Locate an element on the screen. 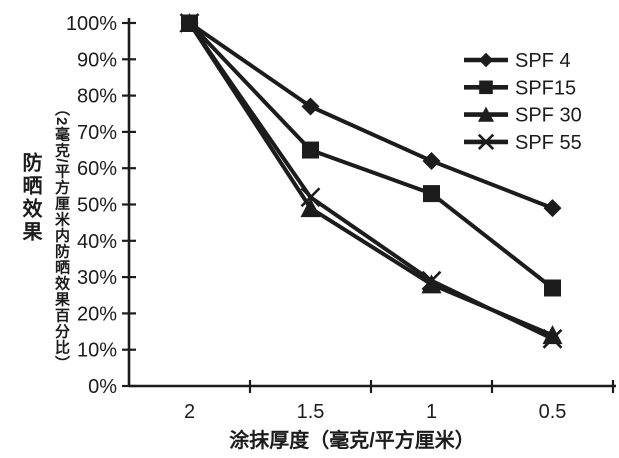 The image size is (619, 458). legend-item-spf15: SPF15 is located at coordinates (520, 88).